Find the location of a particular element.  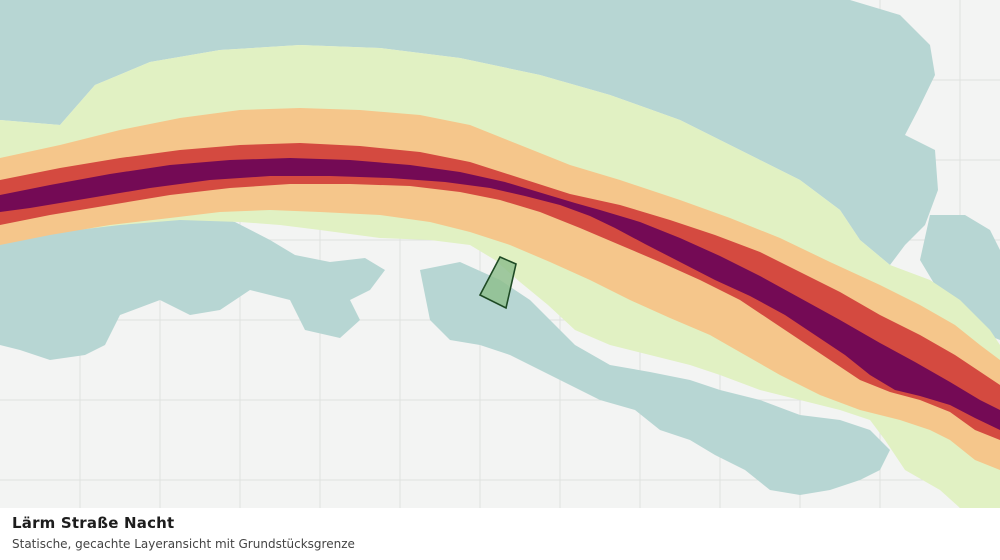

quiet-zone-lower-left is located at coordinates (192, 282).